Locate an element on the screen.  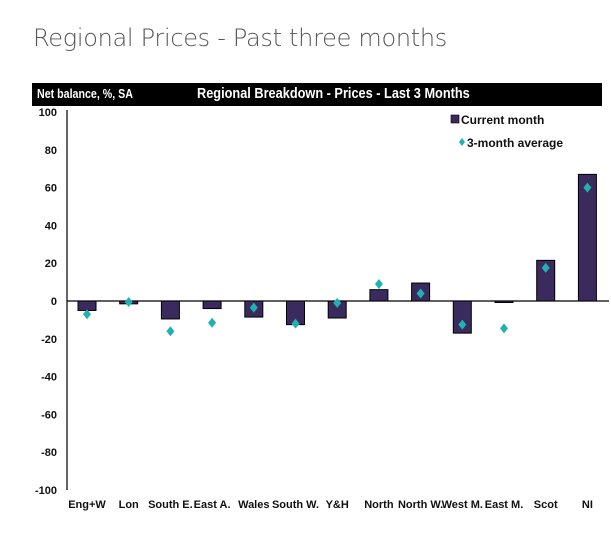
x-tick-label: North is located at coordinates (379, 505).